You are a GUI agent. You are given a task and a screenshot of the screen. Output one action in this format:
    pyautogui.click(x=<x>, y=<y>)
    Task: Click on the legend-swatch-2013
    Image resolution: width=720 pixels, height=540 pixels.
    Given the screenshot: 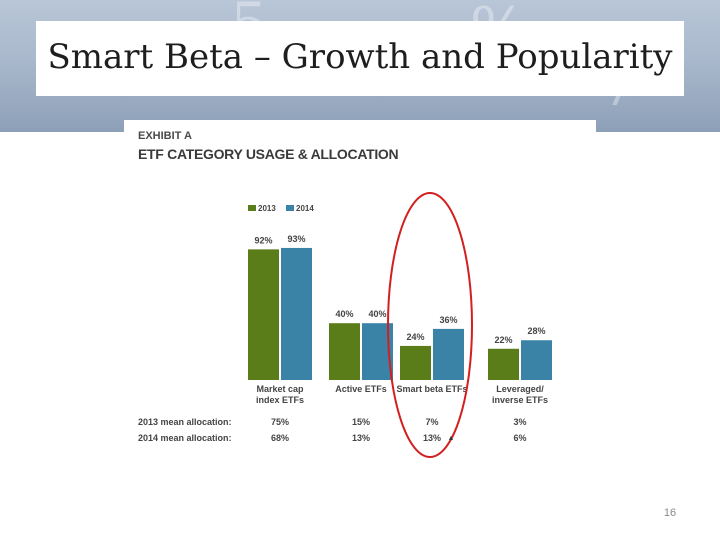 What is the action you would take?
    pyautogui.click(x=252, y=208)
    